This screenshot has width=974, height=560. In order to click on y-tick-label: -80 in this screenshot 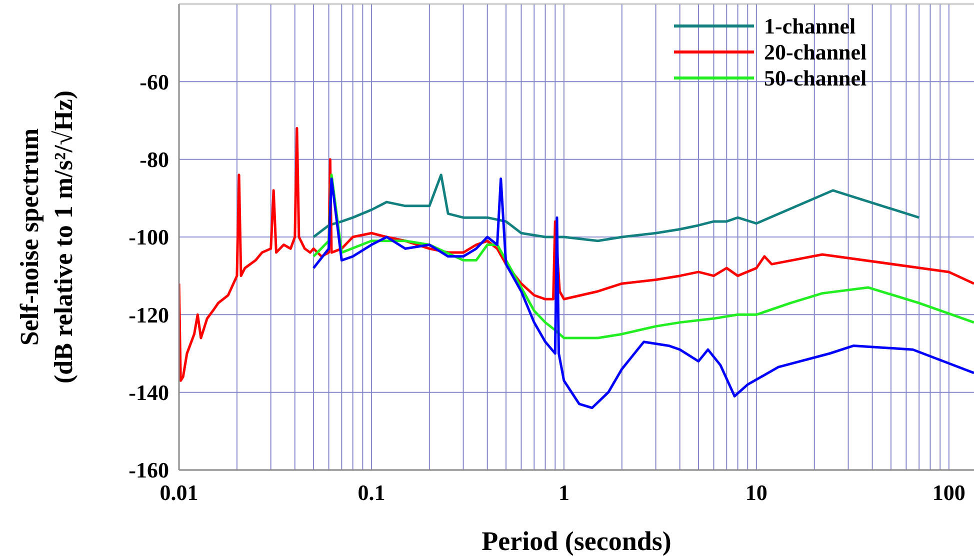, I will do `click(154, 159)`.